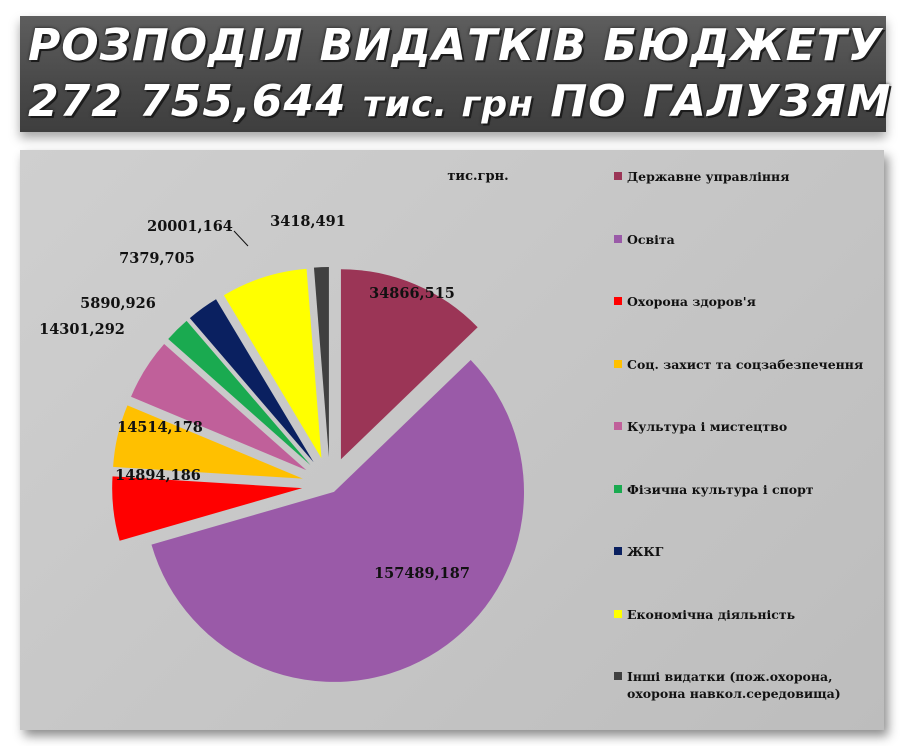 Image resolution: width=906 pixels, height=746 pixels. I want to click on legend-item: Економічна діяльність, so click(745, 614).